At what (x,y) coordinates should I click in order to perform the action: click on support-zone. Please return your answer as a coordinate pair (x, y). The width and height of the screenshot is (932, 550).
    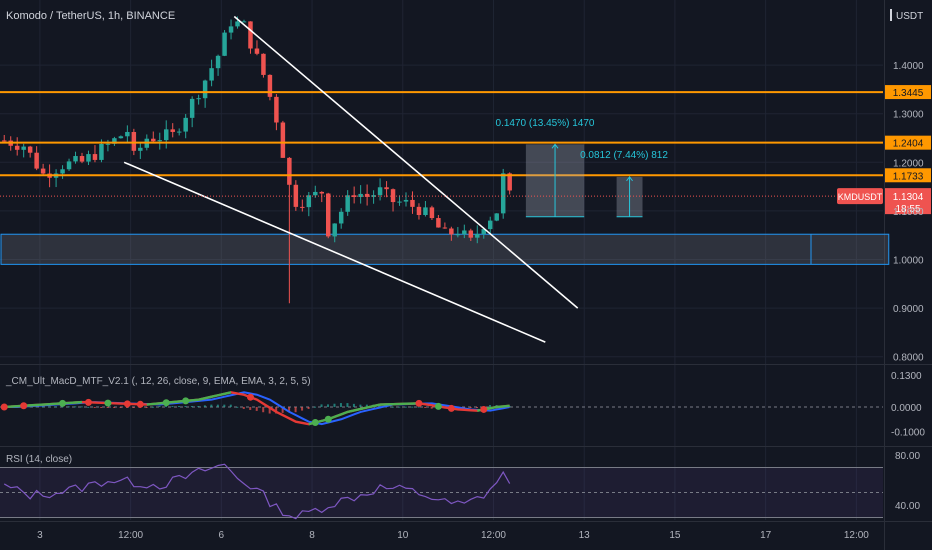
    Looking at the image, I should click on (445, 249).